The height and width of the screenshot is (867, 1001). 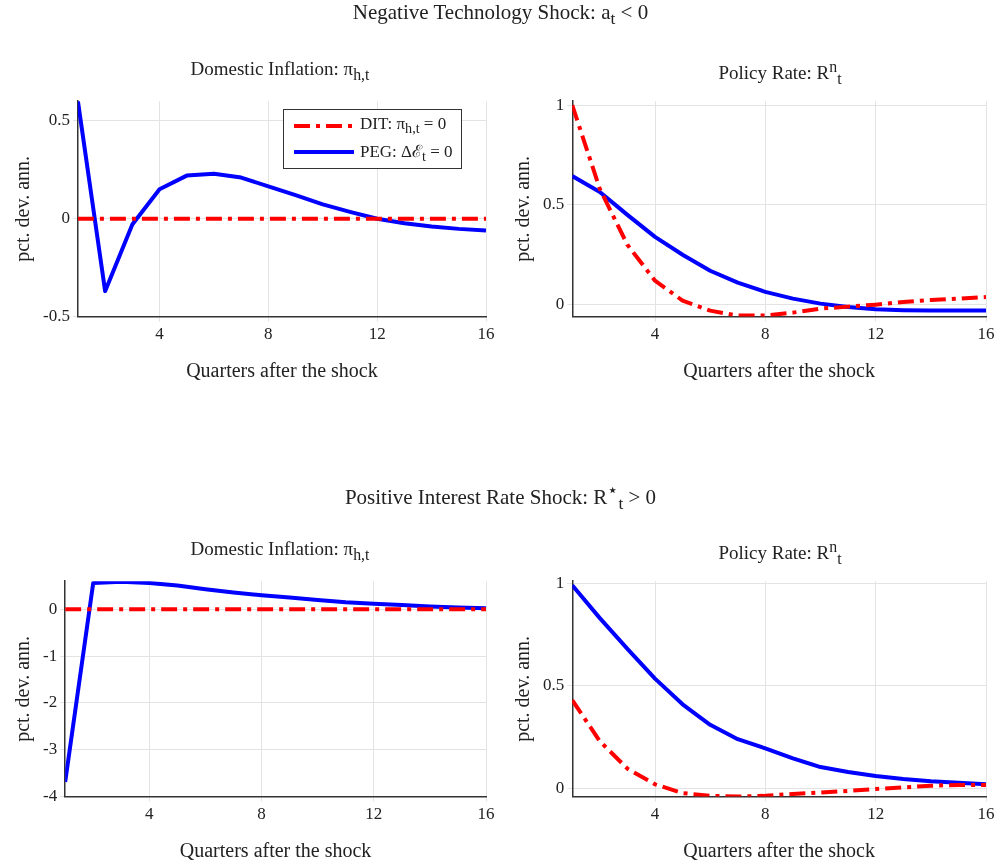 What do you see at coordinates (50, 702) in the screenshot?
I see `y-tick-label: -2` at bounding box center [50, 702].